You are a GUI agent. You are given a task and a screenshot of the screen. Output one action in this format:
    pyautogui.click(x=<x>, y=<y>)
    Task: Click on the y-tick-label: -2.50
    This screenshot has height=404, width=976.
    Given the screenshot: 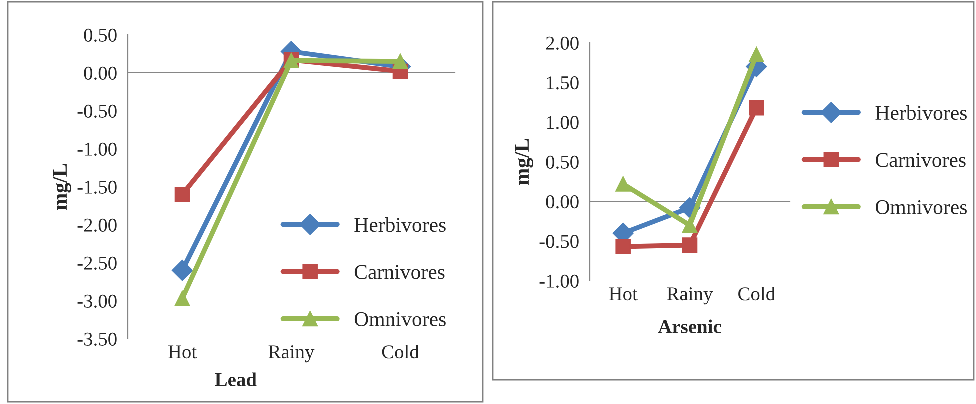 What is the action you would take?
    pyautogui.click(x=97, y=263)
    